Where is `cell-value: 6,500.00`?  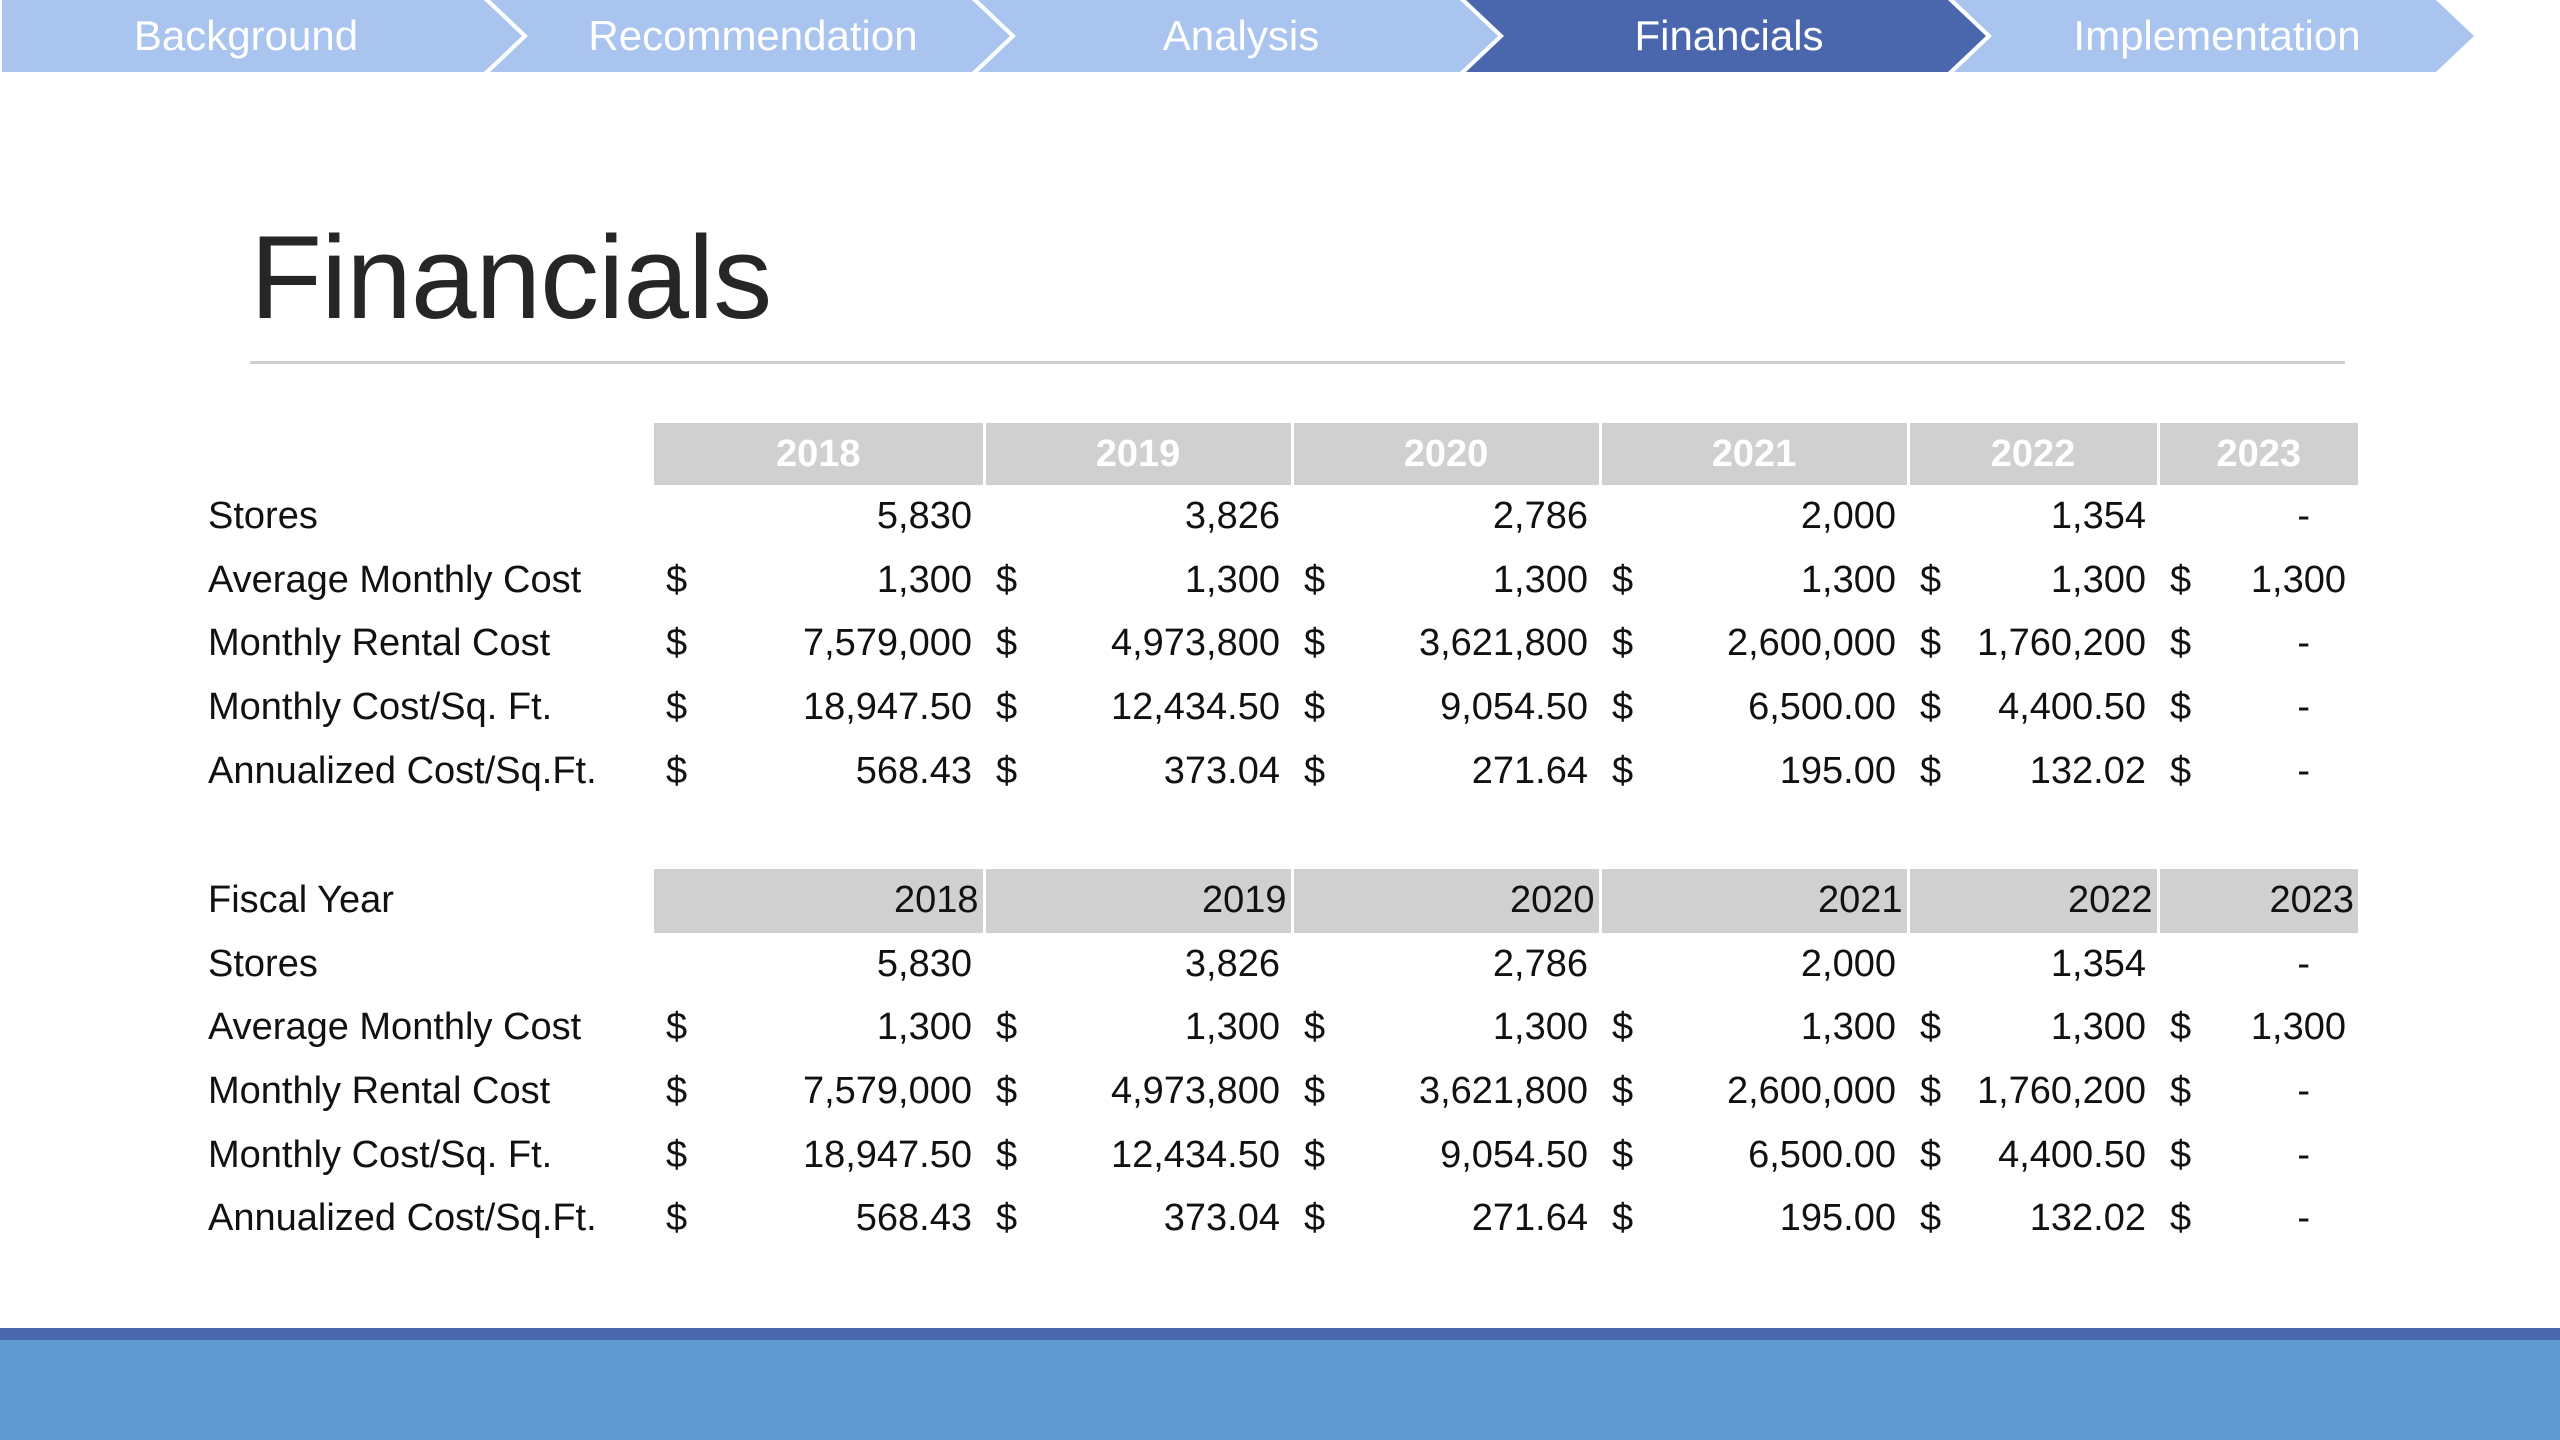
cell-value: 6,500.00 is located at coordinates (1822, 707).